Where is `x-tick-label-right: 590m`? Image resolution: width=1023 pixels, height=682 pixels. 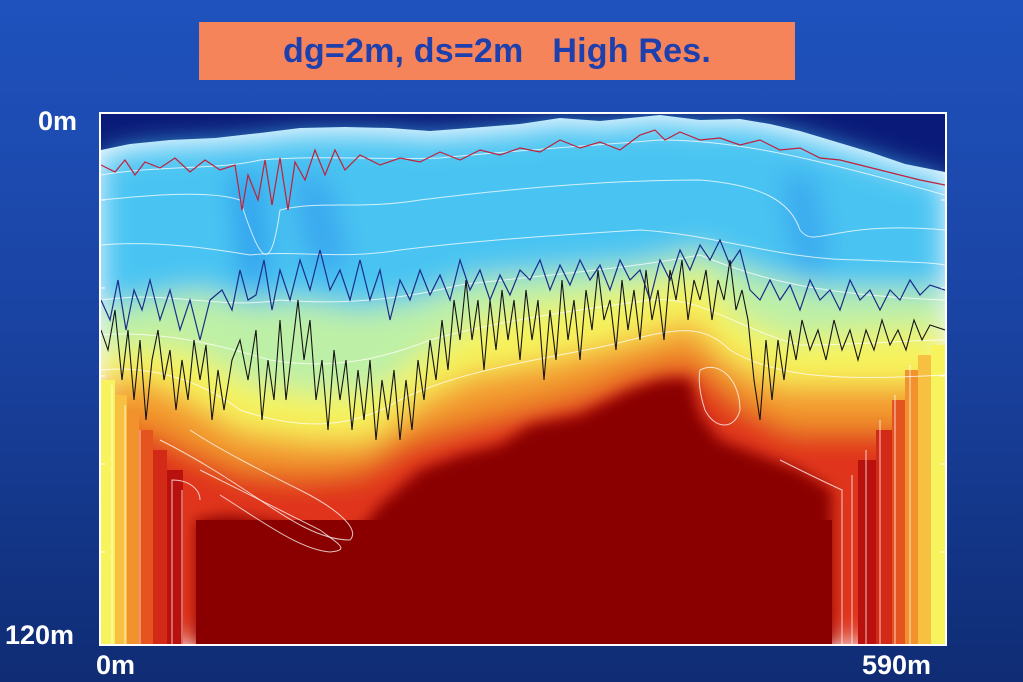
x-tick-label-right: 590m is located at coordinates (897, 665).